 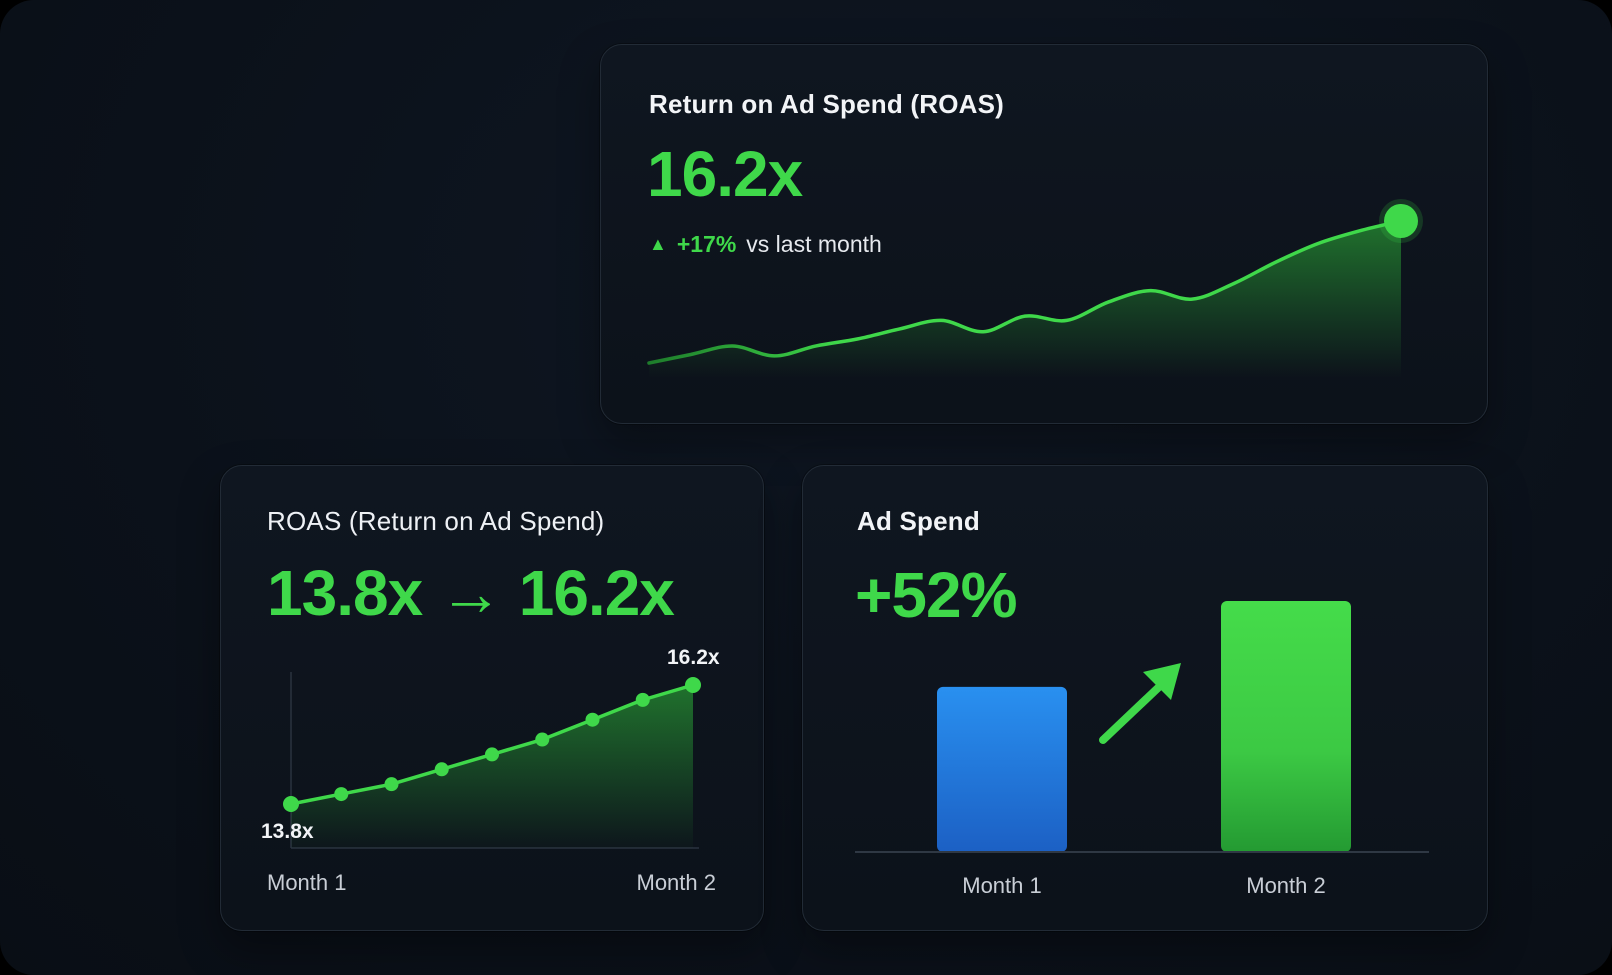 I want to click on card-title: ROAS (Return on Ad Spend), so click(x=436, y=521).